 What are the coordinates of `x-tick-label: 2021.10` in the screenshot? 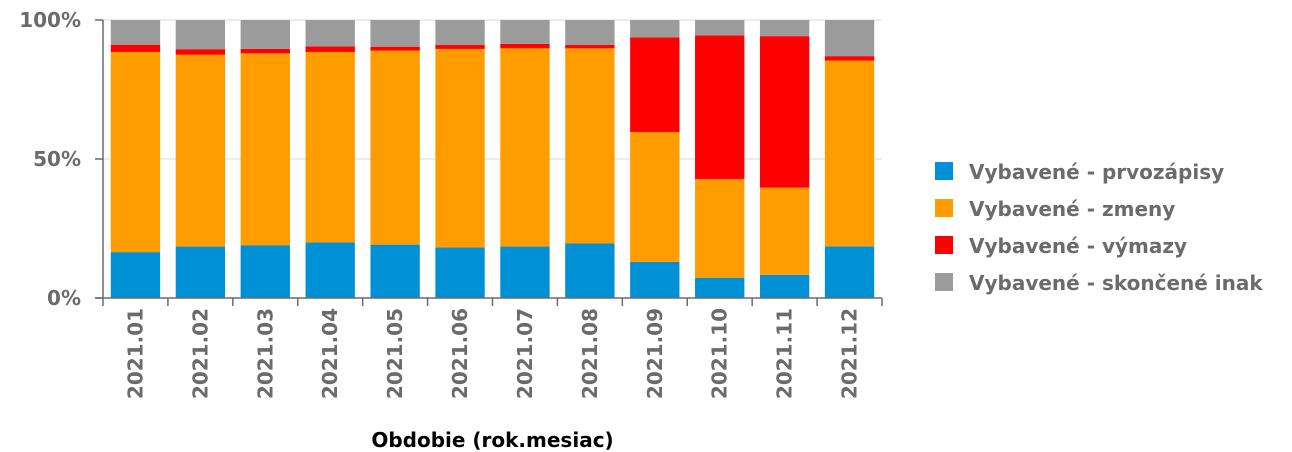 It's located at (720, 353).